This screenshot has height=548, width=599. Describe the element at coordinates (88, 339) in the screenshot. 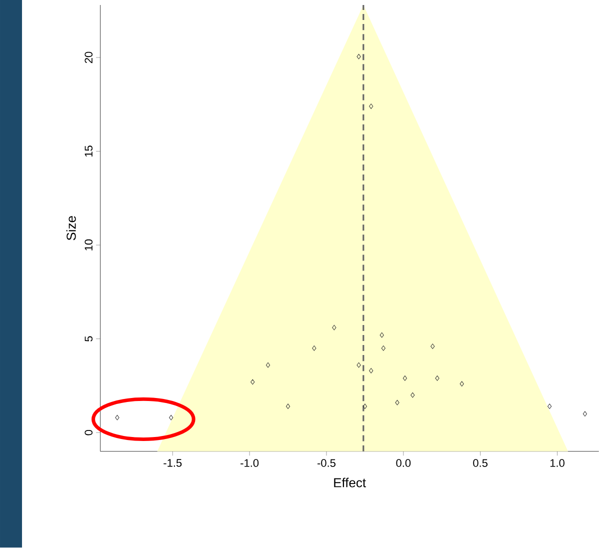

I see `y-tick-label: 5` at that location.